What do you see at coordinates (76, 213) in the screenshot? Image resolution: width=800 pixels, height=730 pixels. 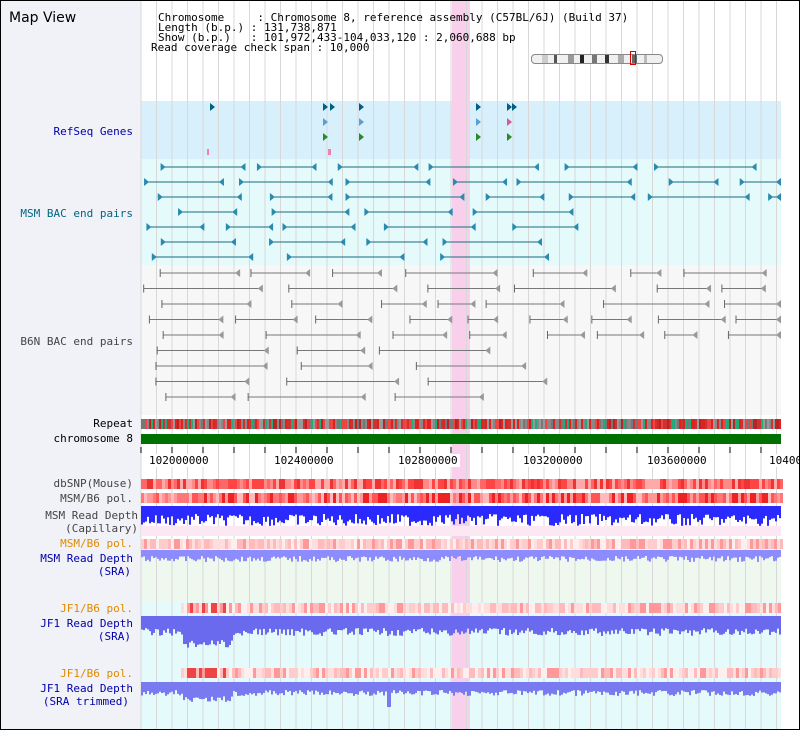 I see `track-label-msm-bac: MSM BAC end pairs` at bounding box center [76, 213].